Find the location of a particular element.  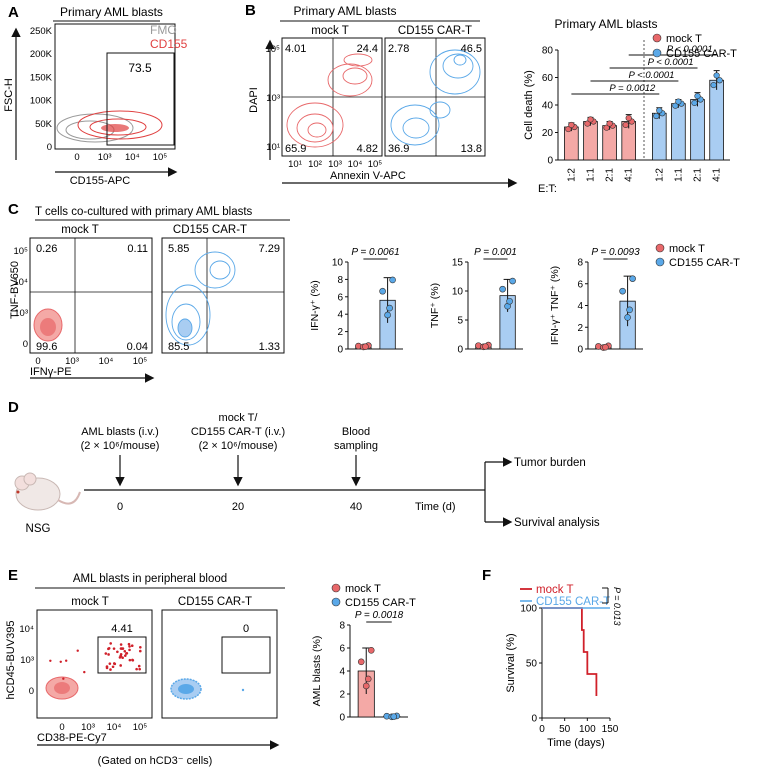

chart-f-y-tick-label: 50 is located at coordinates (532, 664).